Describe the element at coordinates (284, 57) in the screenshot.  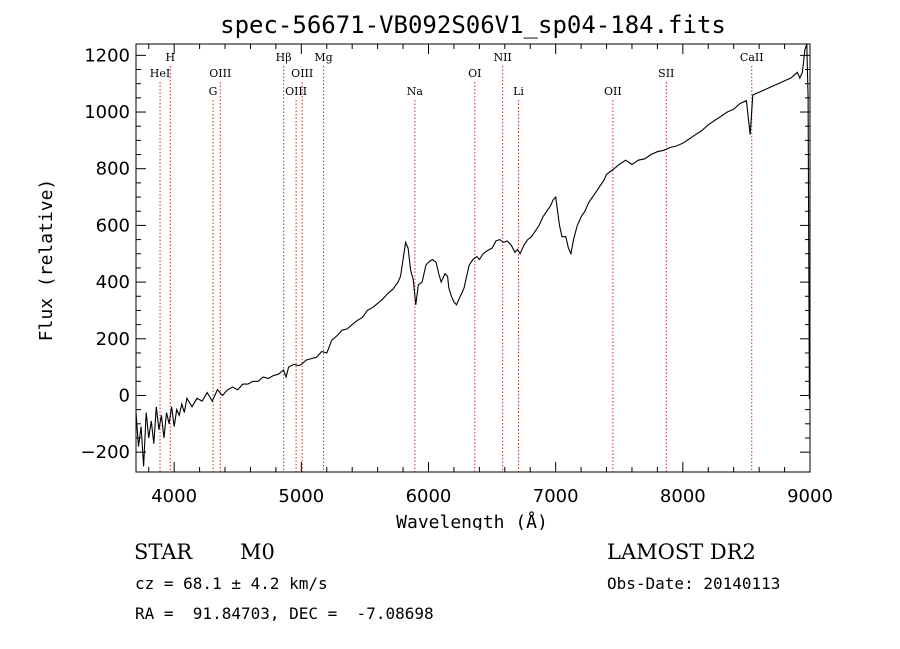
I see `line-label-4: Hβ` at that location.